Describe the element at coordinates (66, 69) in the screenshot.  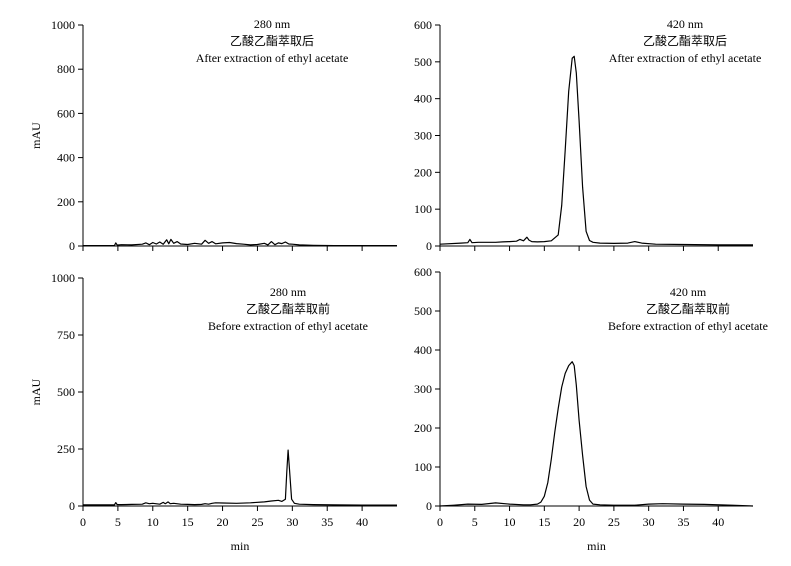
I see `y-tick-label: 800` at that location.